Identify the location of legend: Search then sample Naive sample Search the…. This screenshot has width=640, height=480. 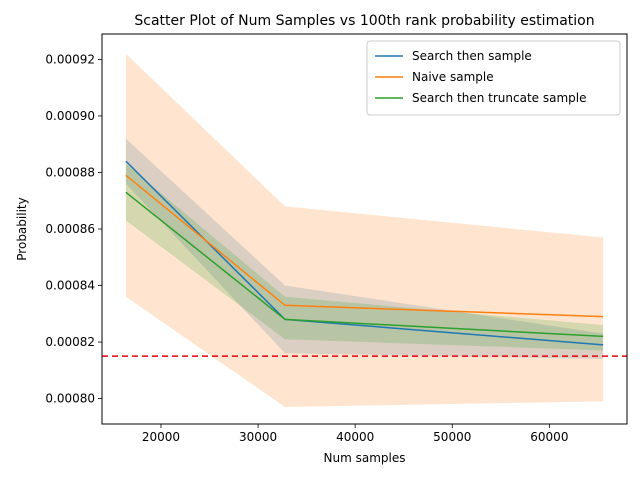
(493, 78).